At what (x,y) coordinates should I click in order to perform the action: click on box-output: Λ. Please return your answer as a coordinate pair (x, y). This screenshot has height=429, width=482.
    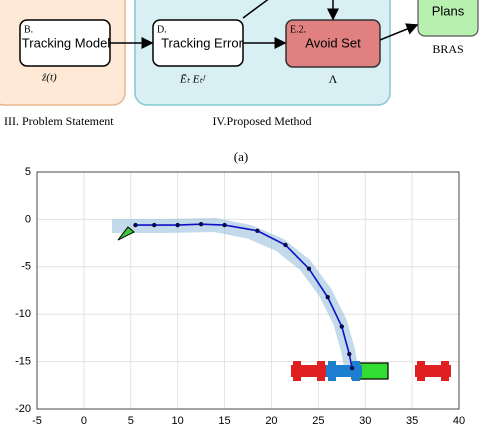
    Looking at the image, I should click on (333, 79).